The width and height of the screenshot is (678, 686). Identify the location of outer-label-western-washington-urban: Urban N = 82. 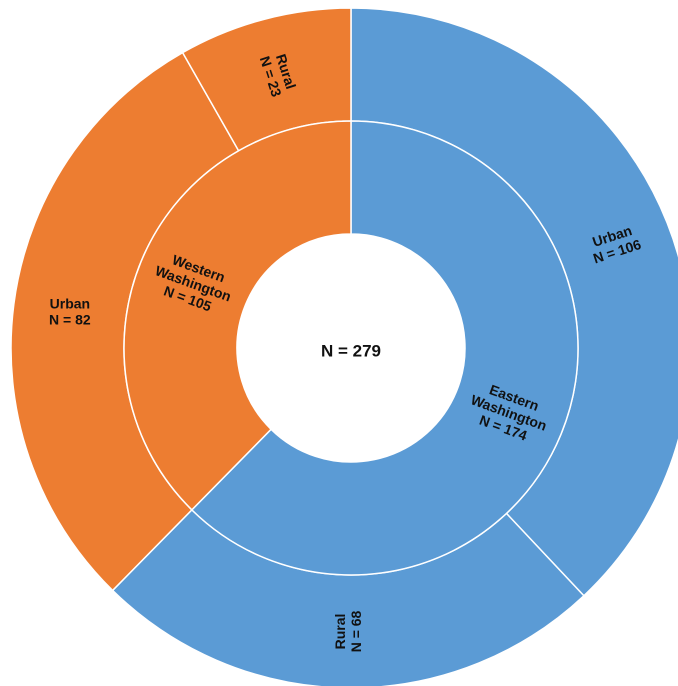
(70, 311).